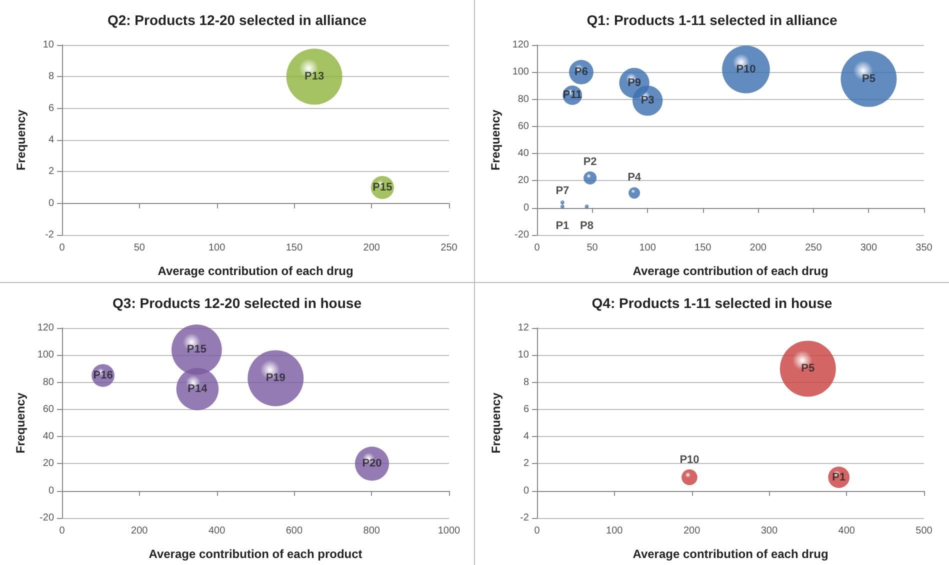 The width and height of the screenshot is (949, 565). Describe the element at coordinates (314, 76) in the screenshot. I see `data-label: P13` at that location.